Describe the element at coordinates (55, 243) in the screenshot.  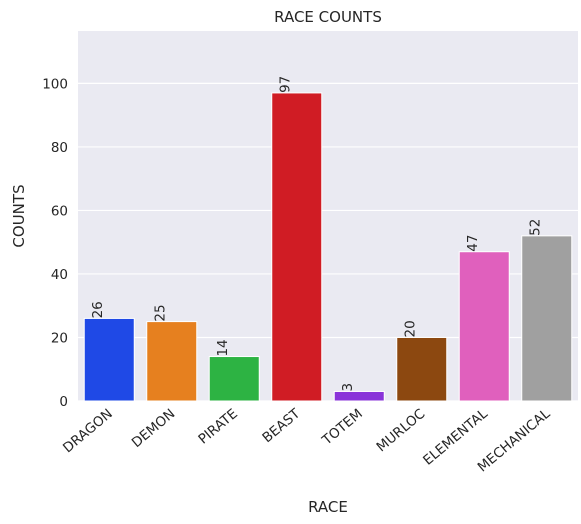
I see `y-tick-labels: 0 20 40 60 80 100` at that location.